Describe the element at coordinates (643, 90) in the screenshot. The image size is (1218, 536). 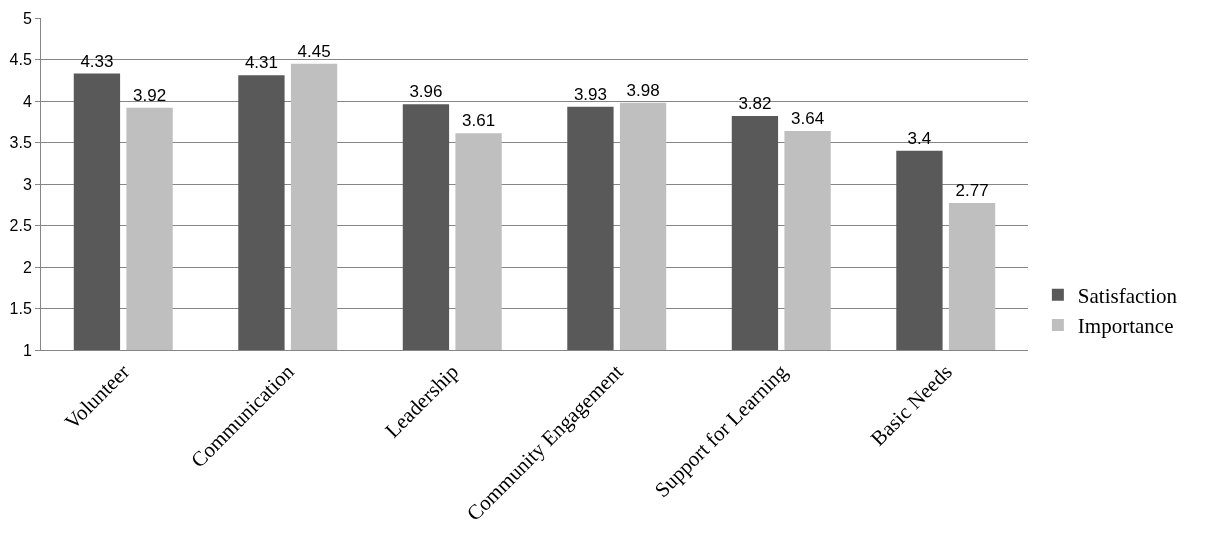
I see `data-label: 3.98` at that location.